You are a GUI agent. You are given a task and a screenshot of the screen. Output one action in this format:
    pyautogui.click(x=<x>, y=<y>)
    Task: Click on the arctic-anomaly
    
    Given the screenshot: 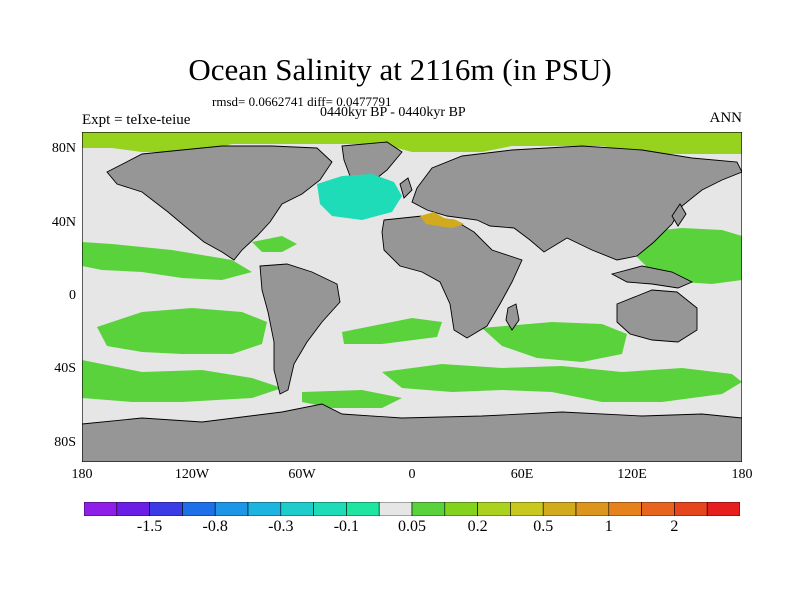 What is the action you would take?
    pyautogui.click(x=412, y=143)
    